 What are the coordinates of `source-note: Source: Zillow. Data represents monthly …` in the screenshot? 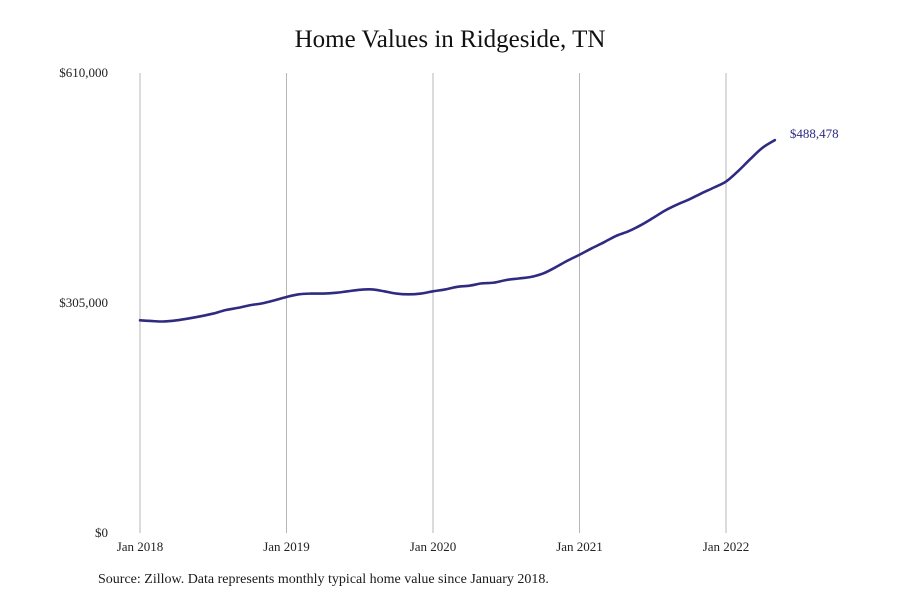 It's located at (323, 579).